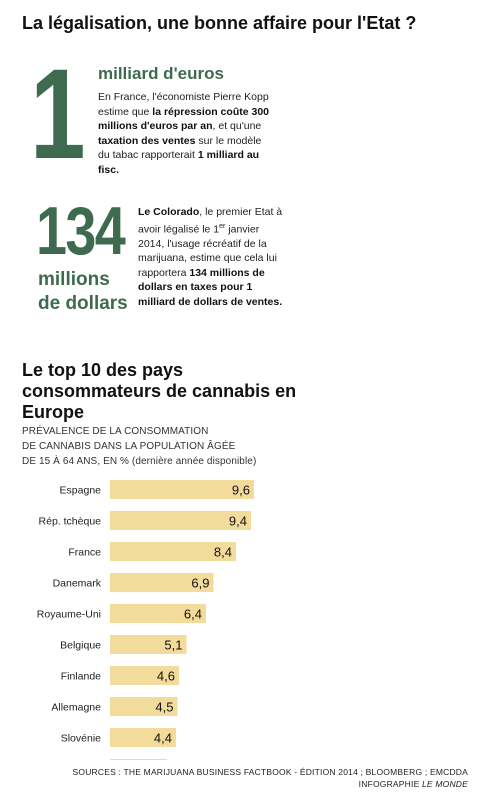 This screenshot has width=477, height=800. I want to click on category-label: Slovénie, so click(81, 739).